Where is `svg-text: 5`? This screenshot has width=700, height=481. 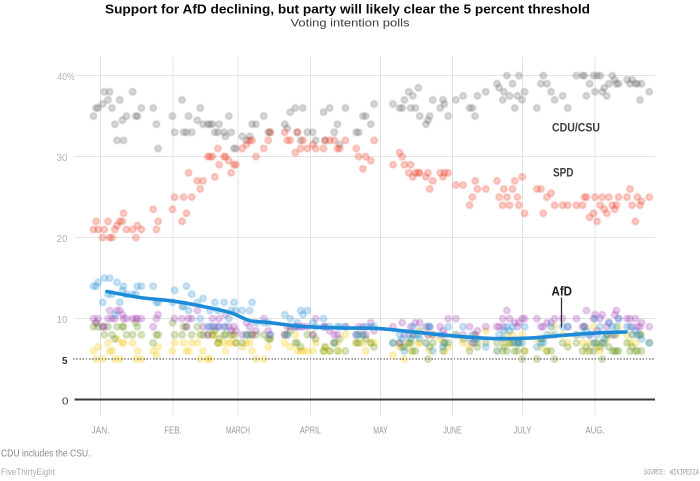
svg-text: 5 is located at coordinates (65, 361).